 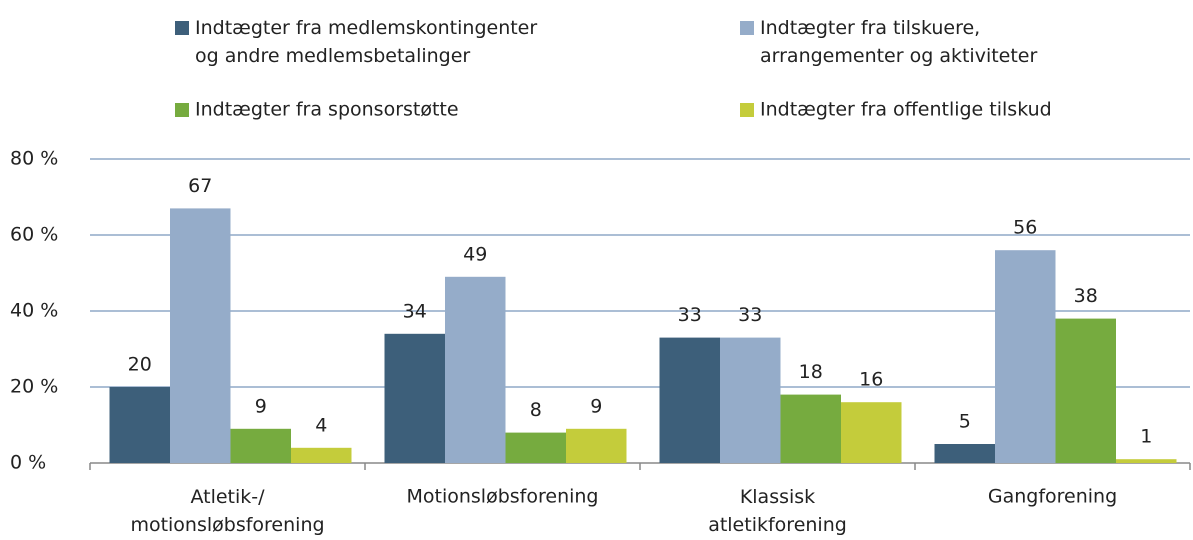 I want to click on data-label: 49, so click(x=475, y=254).